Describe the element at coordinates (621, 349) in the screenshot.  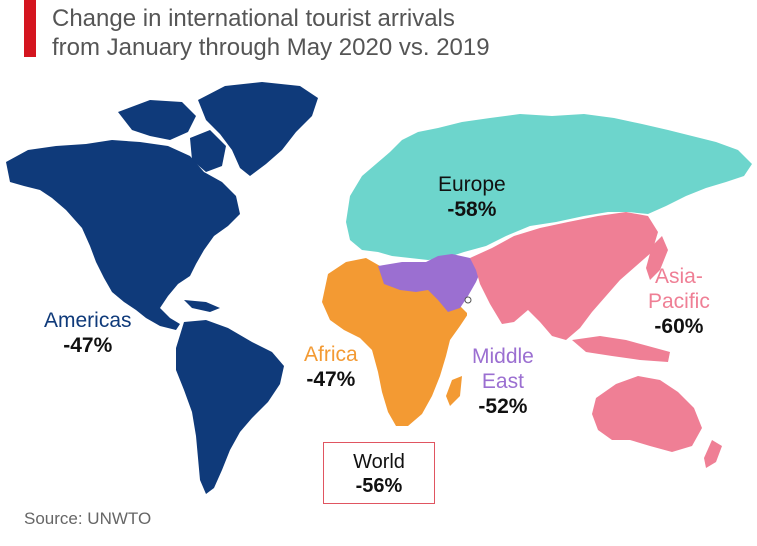
I see `region-southeast-asia` at that location.